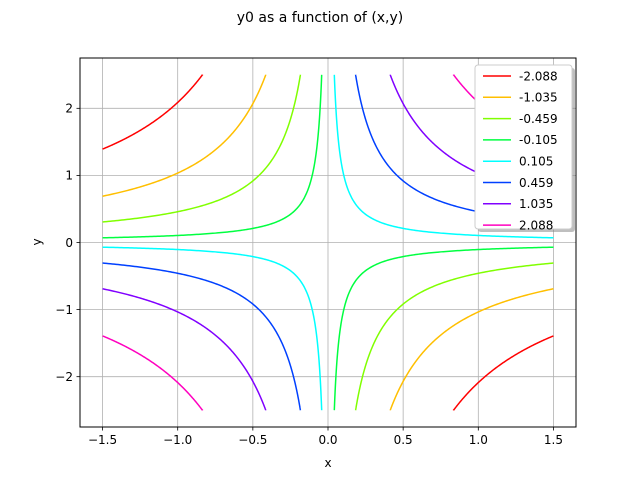  What do you see at coordinates (177, 440) in the screenshot?
I see `x-tick-label: −1.0` at bounding box center [177, 440].